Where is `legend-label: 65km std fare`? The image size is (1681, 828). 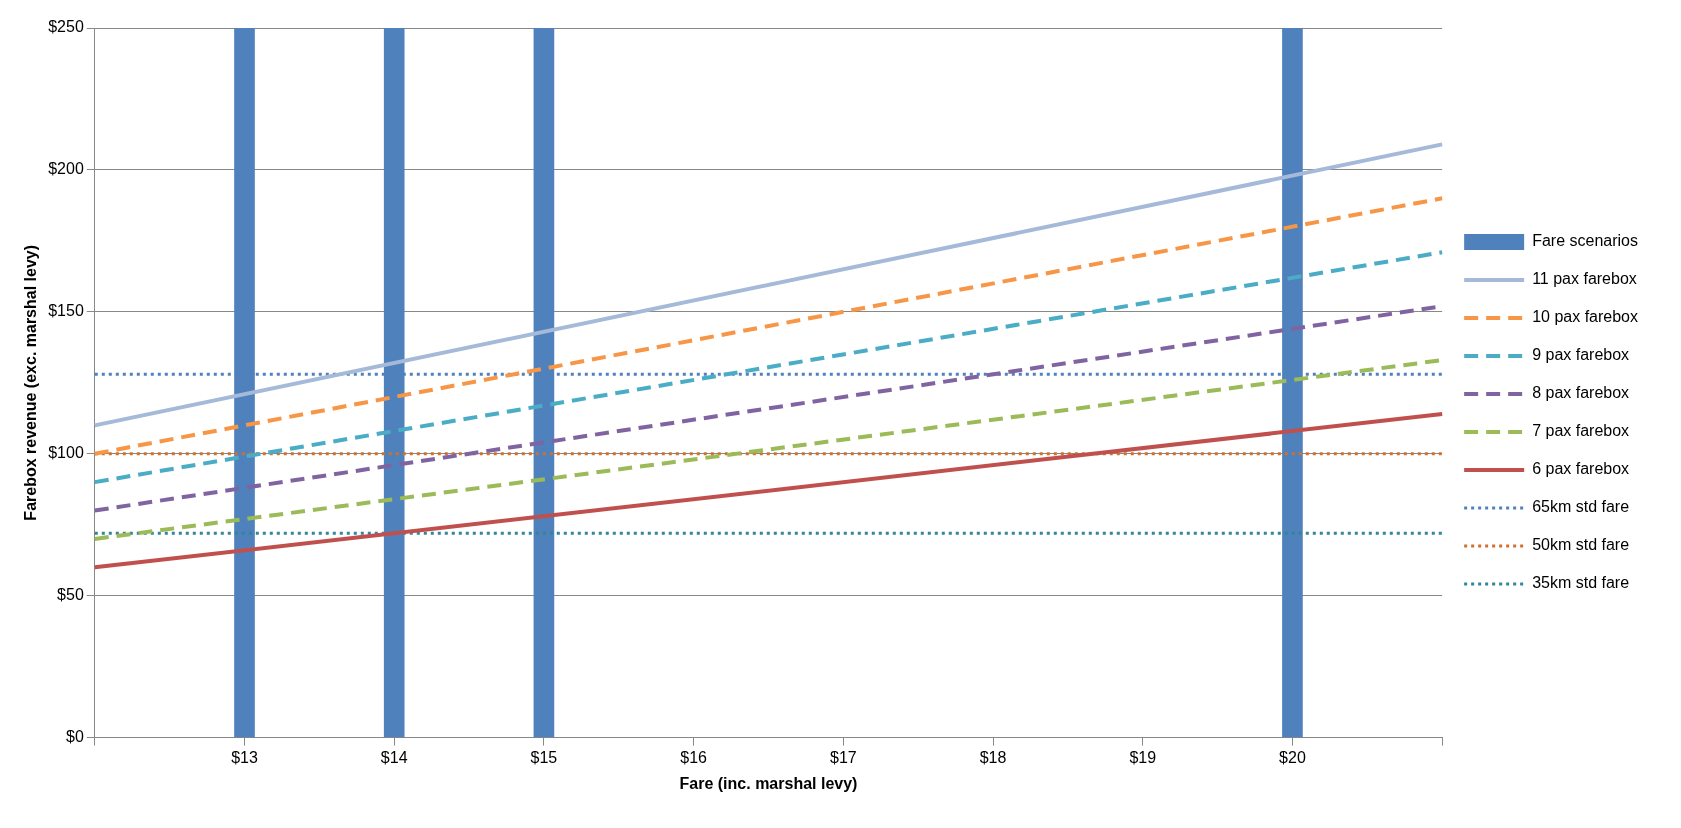
legend-label: 65km std fare is located at coordinates (1581, 507).